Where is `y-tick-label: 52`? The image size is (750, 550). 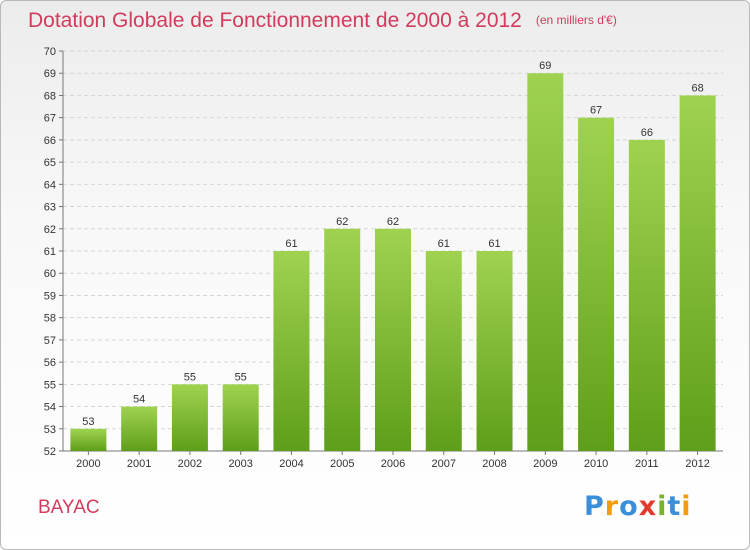 y-tick-label: 52 is located at coordinates (50, 452).